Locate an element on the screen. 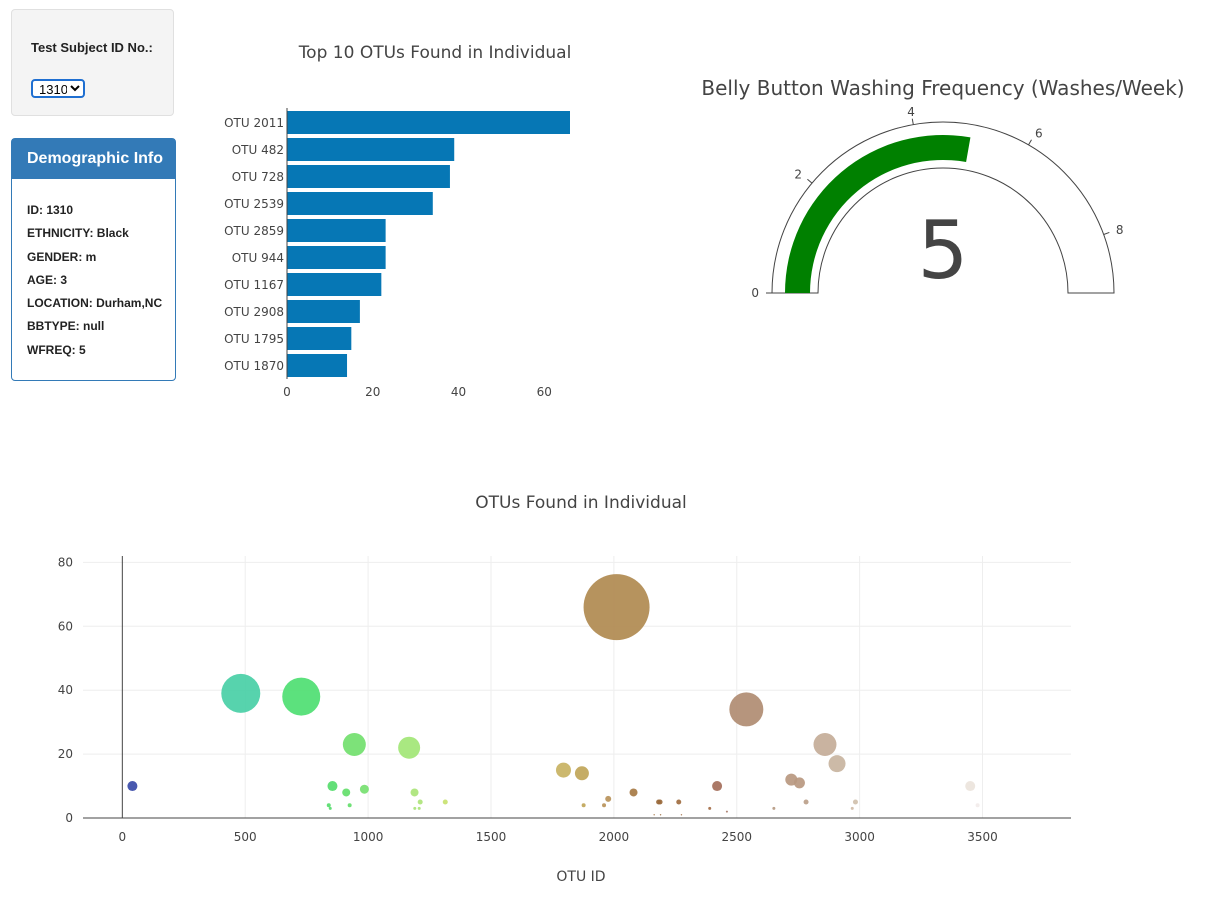  bubble-y-tick-label: 0 is located at coordinates (69, 818).